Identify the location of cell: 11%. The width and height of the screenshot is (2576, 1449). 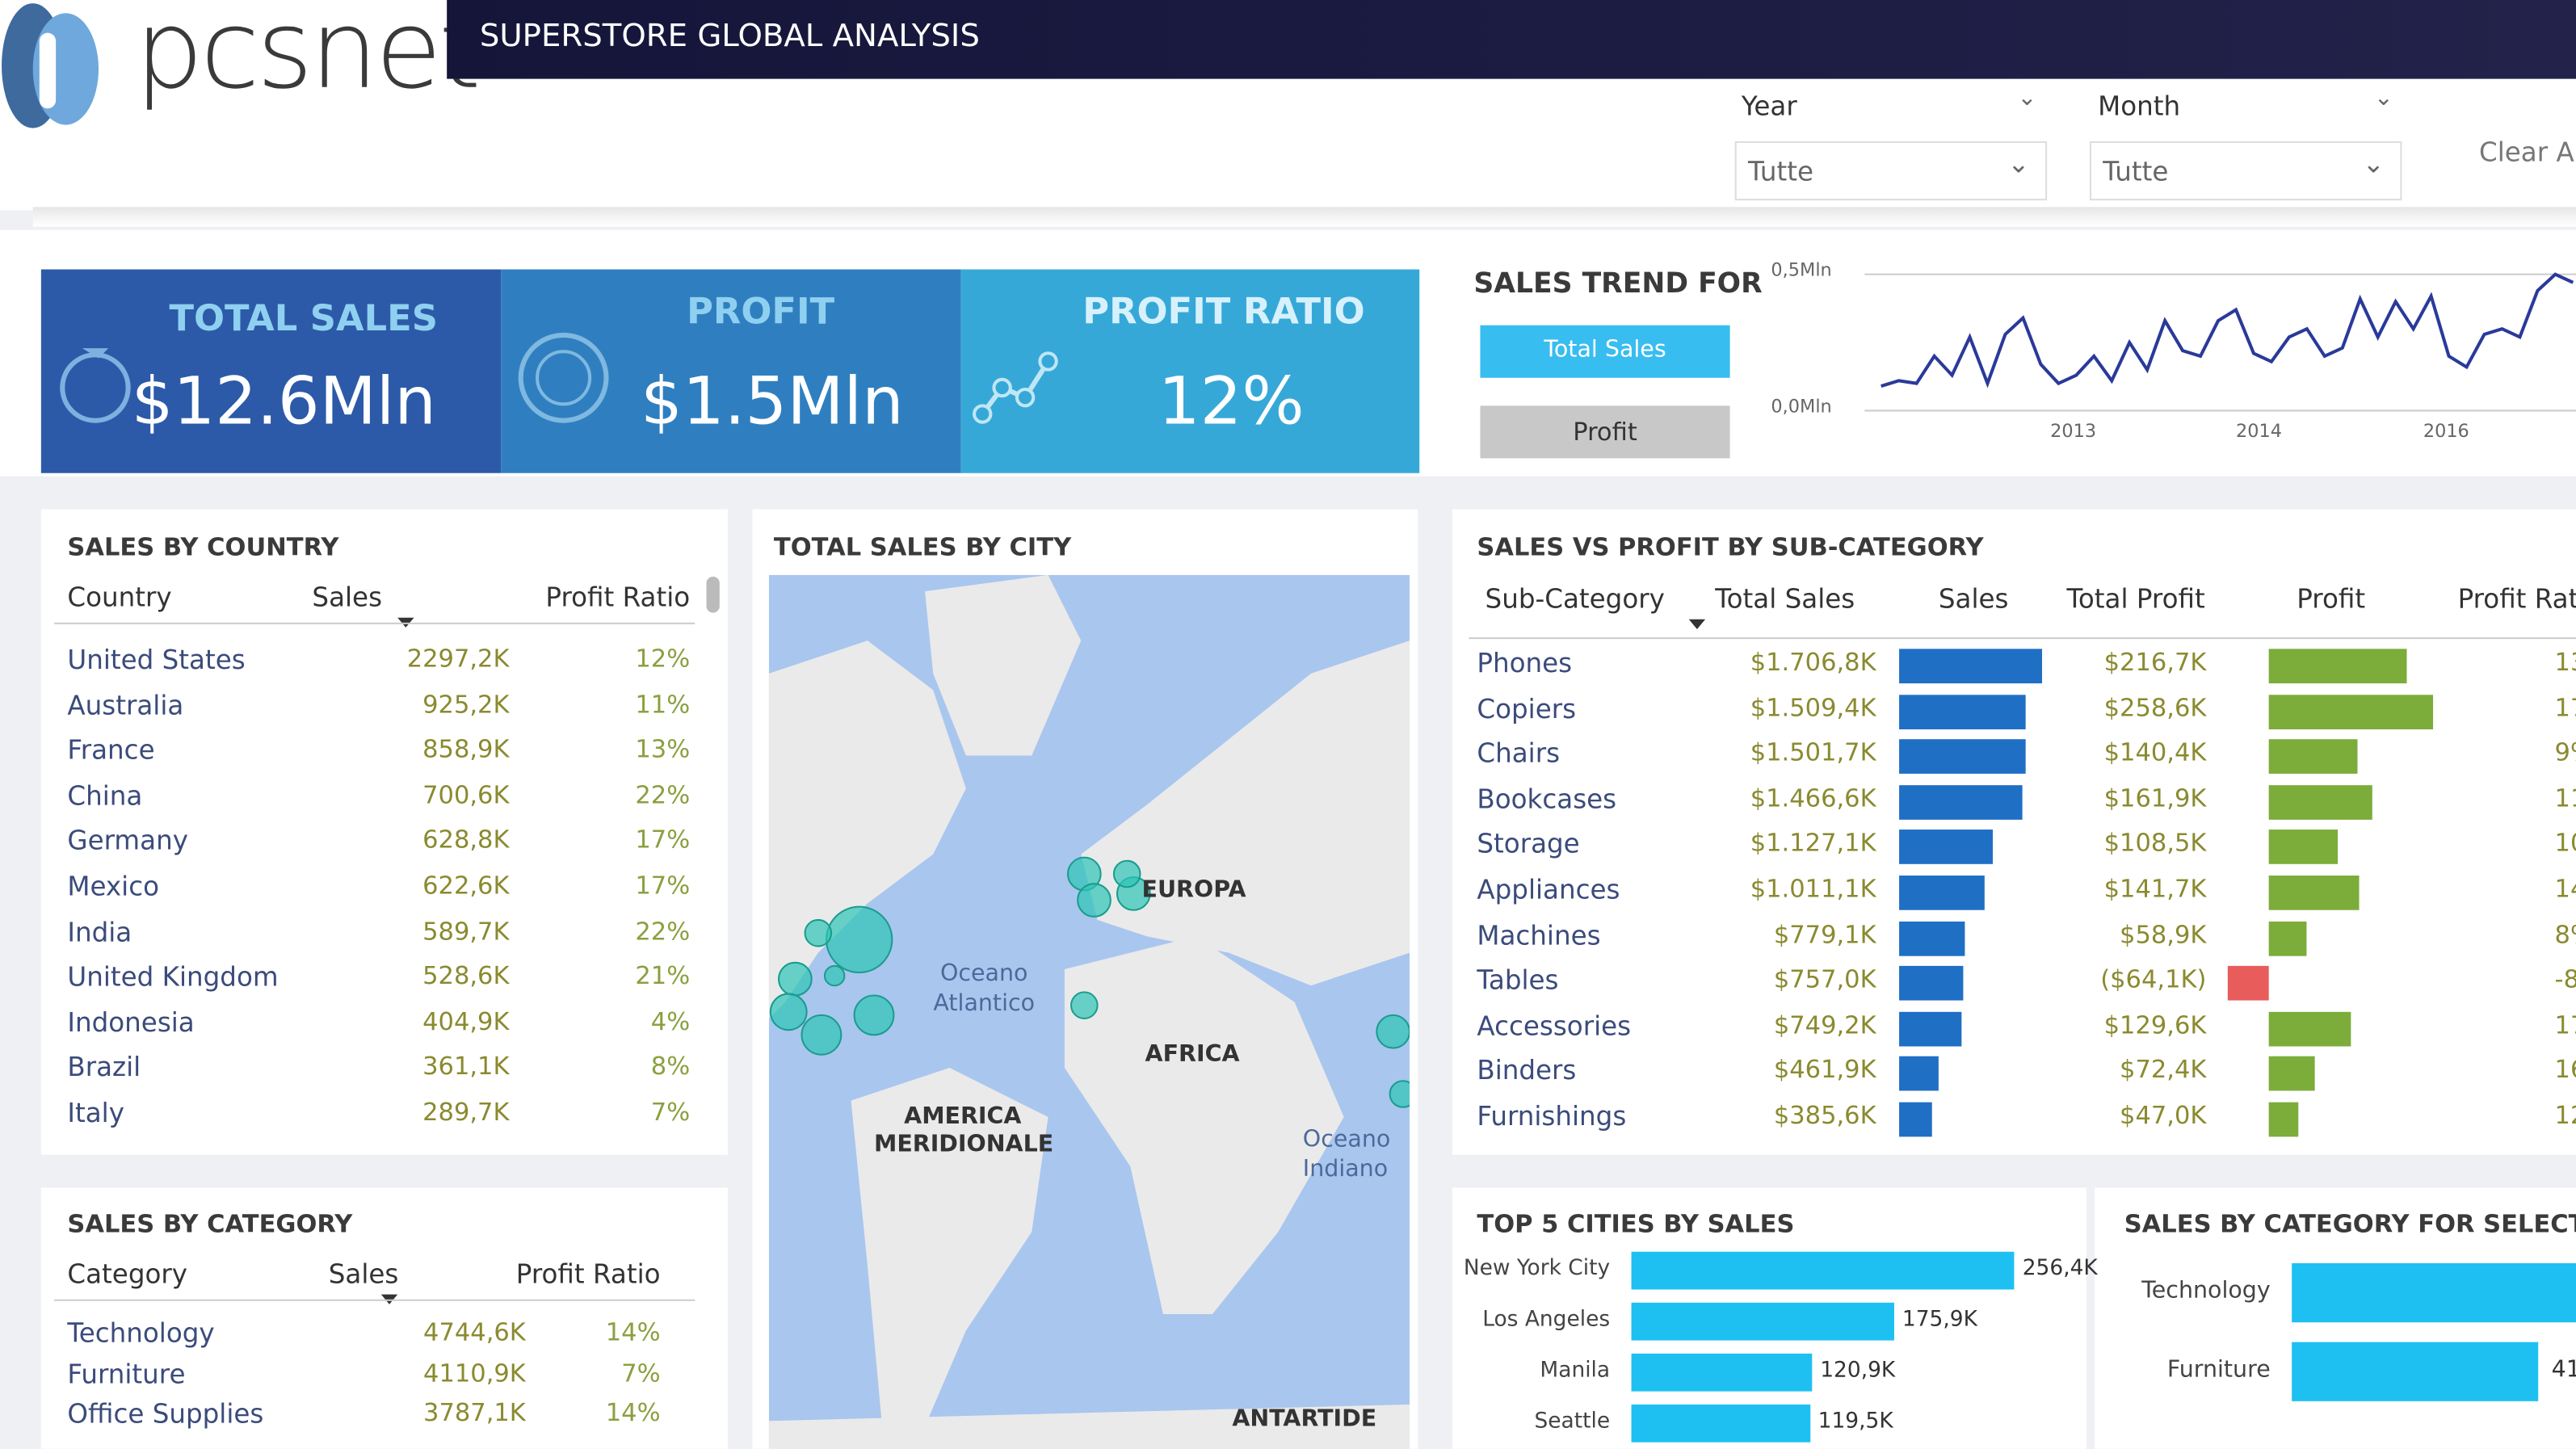
(2565, 798).